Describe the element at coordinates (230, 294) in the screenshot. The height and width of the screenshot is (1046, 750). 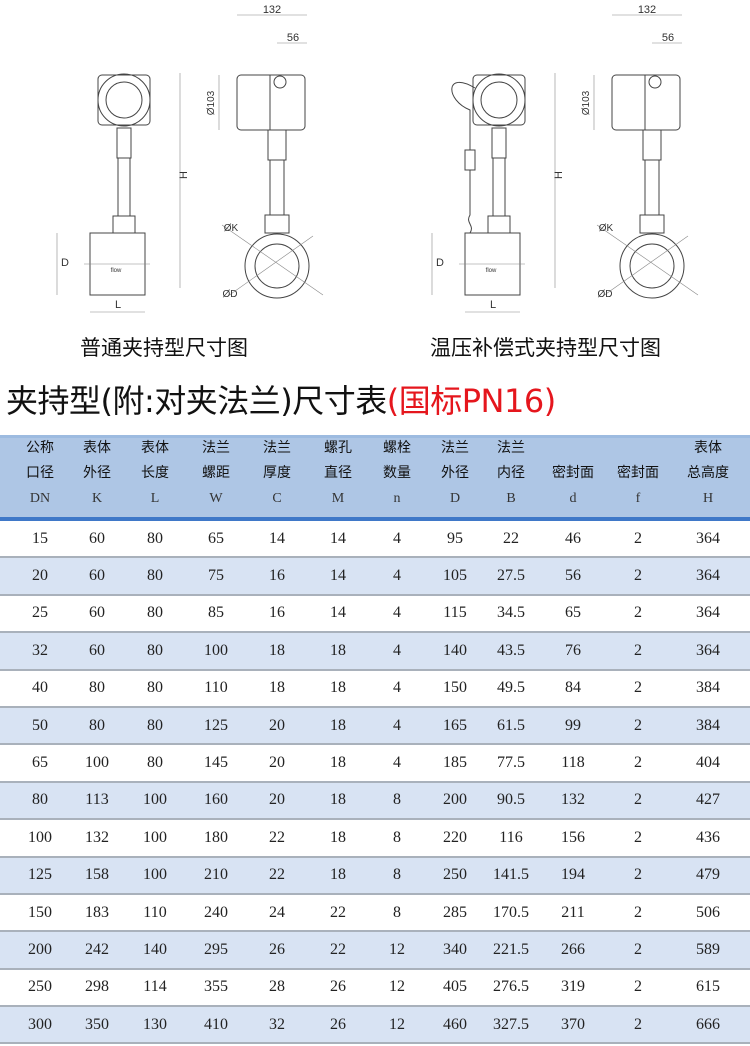
I see `dimension-label: ØD` at that location.